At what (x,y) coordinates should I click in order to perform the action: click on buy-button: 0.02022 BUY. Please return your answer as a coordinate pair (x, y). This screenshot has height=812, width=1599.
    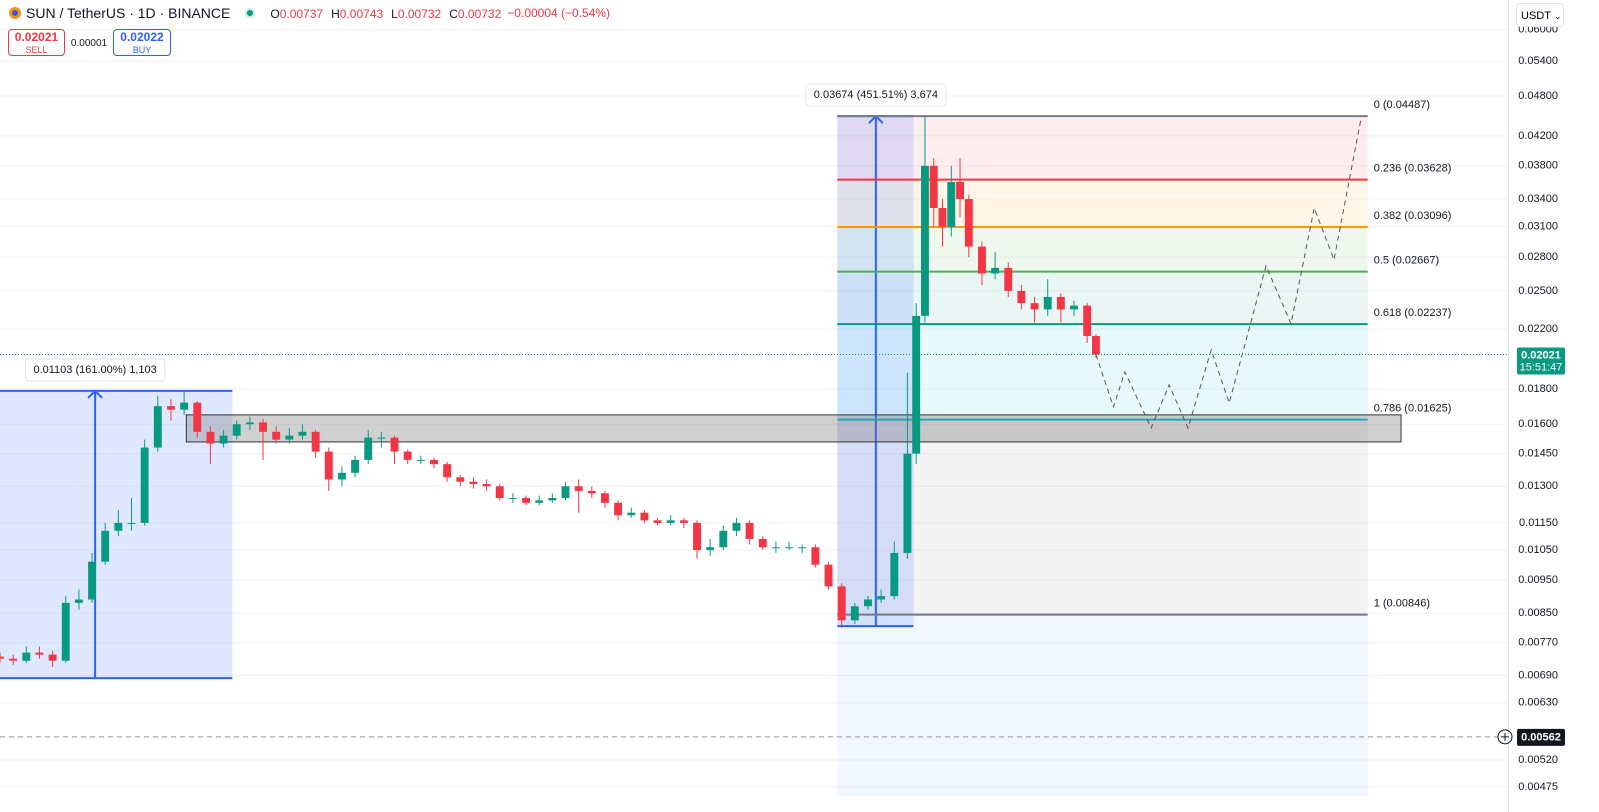
    Looking at the image, I should click on (142, 42).